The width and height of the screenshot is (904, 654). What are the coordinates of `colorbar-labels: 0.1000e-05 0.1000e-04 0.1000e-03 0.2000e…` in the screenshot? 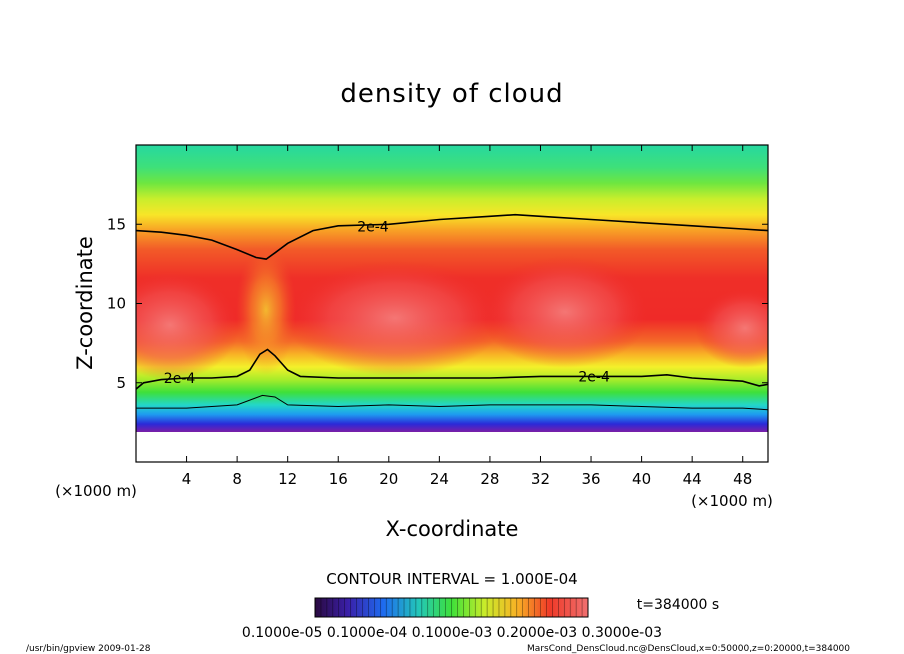 It's located at (452, 633).